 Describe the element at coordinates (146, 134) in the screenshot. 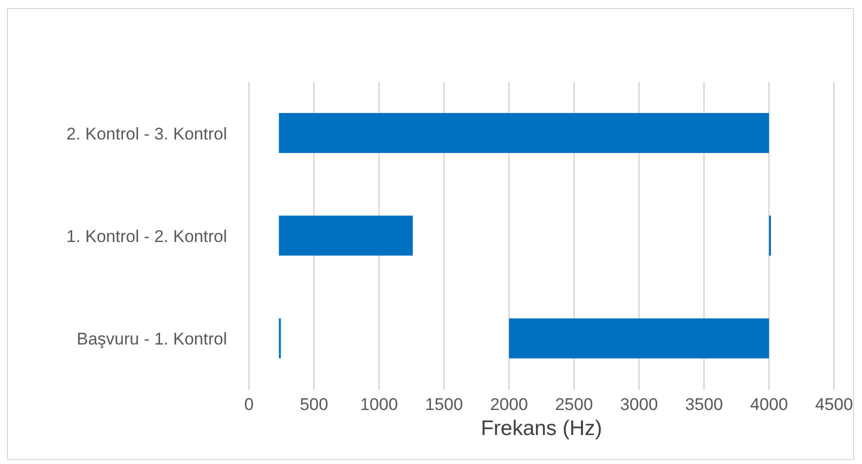

I see `y-tick-label: 2. Kontrol - 3. Kontrol` at that location.